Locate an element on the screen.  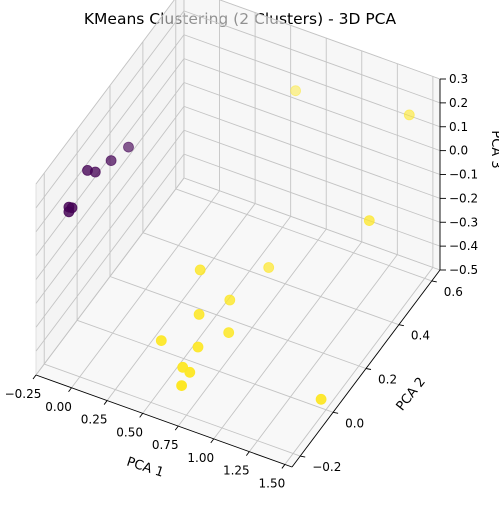
z-tick-label: −0.4 is located at coordinates (463, 246).